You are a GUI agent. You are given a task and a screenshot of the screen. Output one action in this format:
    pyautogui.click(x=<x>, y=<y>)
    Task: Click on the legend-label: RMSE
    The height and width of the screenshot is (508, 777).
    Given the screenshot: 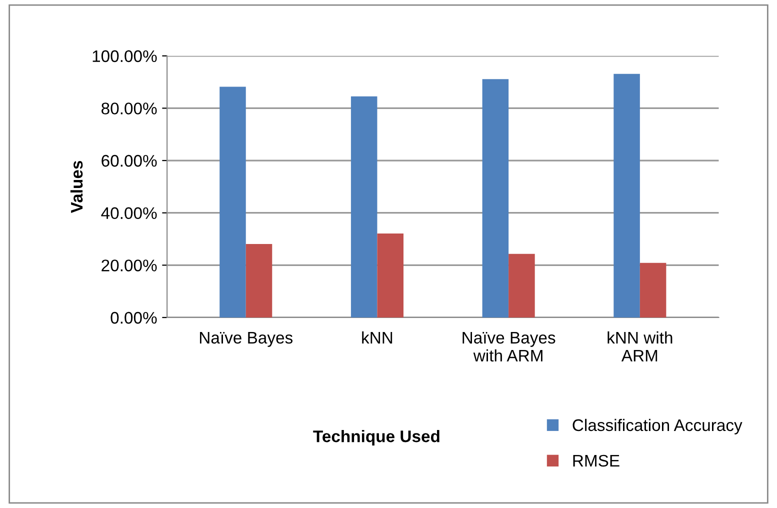 What is the action you would take?
    pyautogui.click(x=596, y=460)
    